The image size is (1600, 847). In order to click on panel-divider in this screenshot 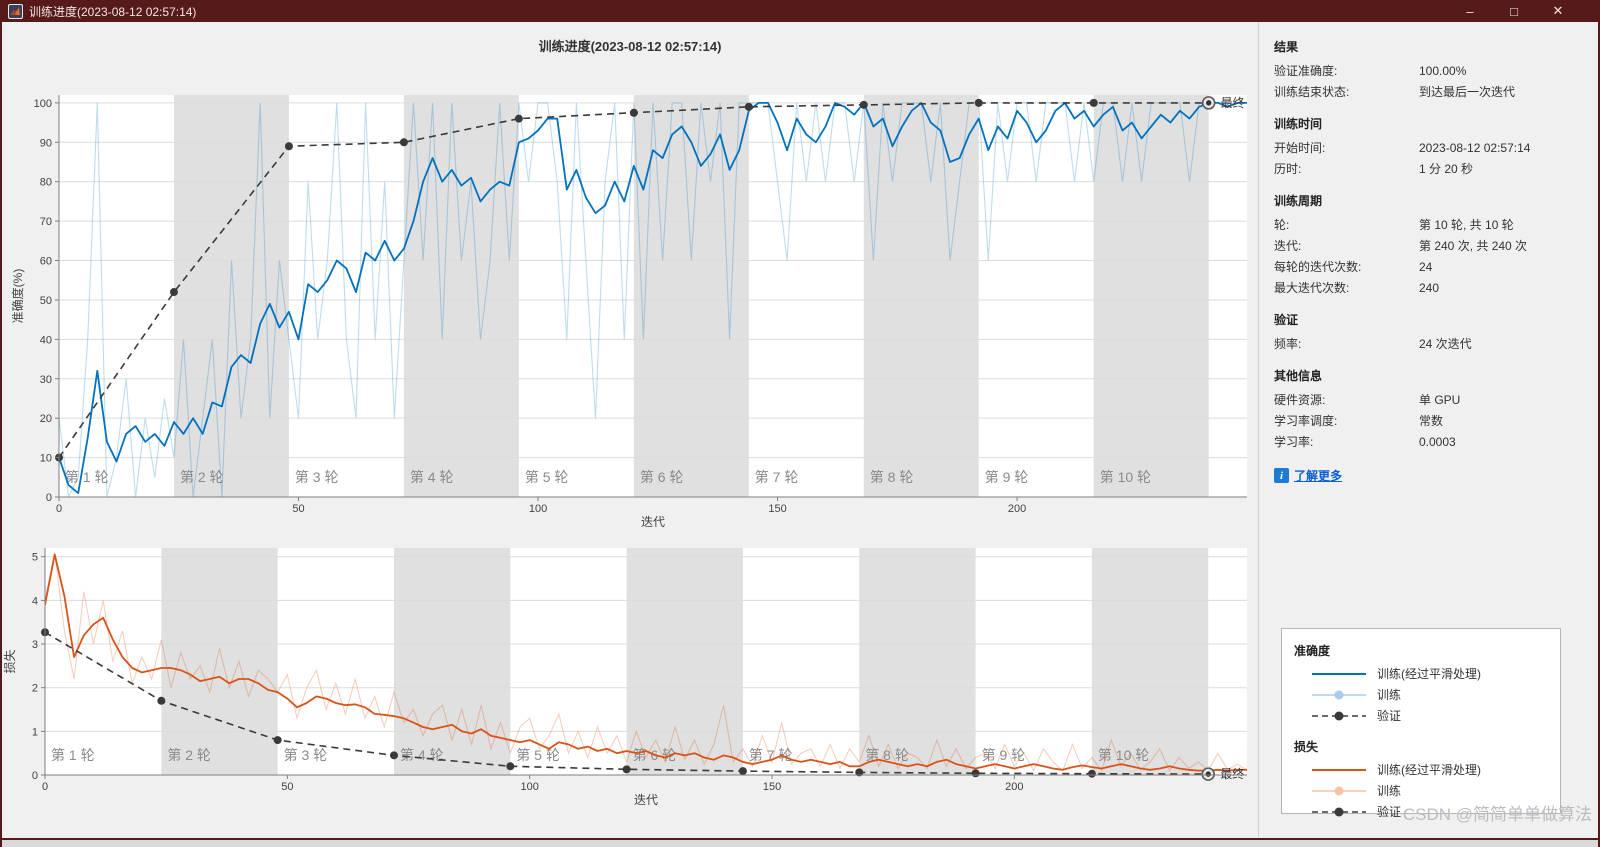, I will do `click(1258, 429)`.